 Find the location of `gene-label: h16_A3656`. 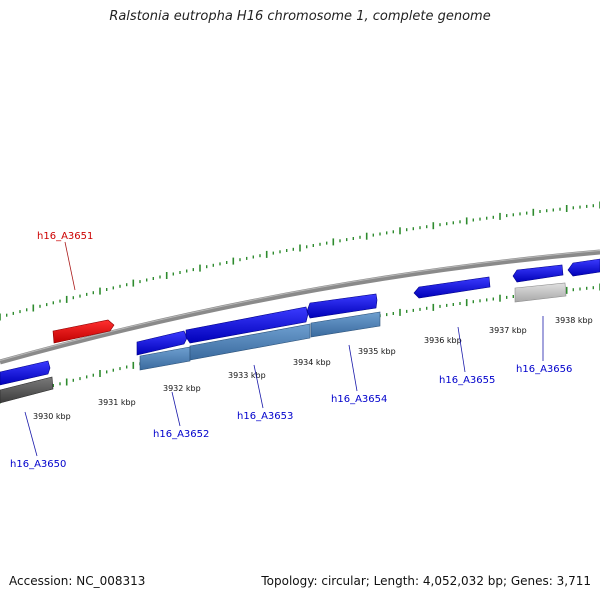

gene-label: h16_A3656 is located at coordinates (544, 369).